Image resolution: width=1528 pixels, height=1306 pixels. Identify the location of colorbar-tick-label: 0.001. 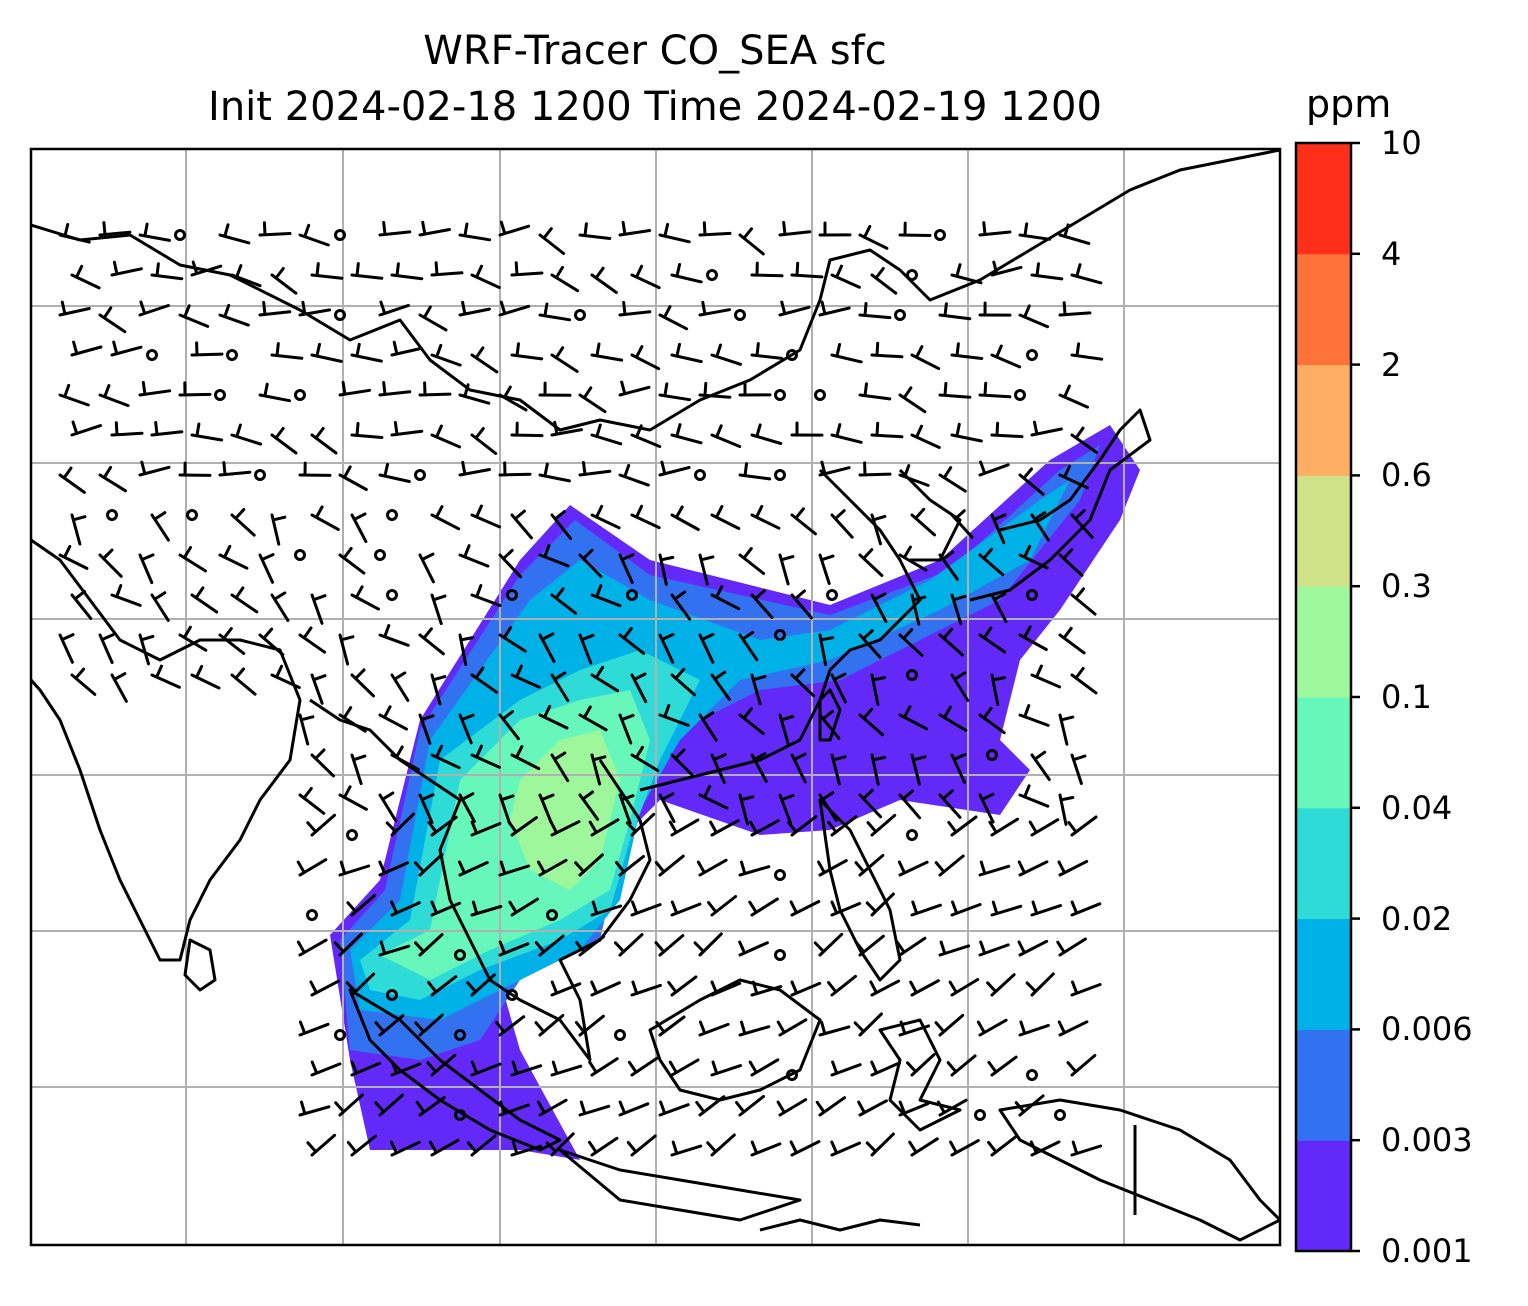
(1427, 1251).